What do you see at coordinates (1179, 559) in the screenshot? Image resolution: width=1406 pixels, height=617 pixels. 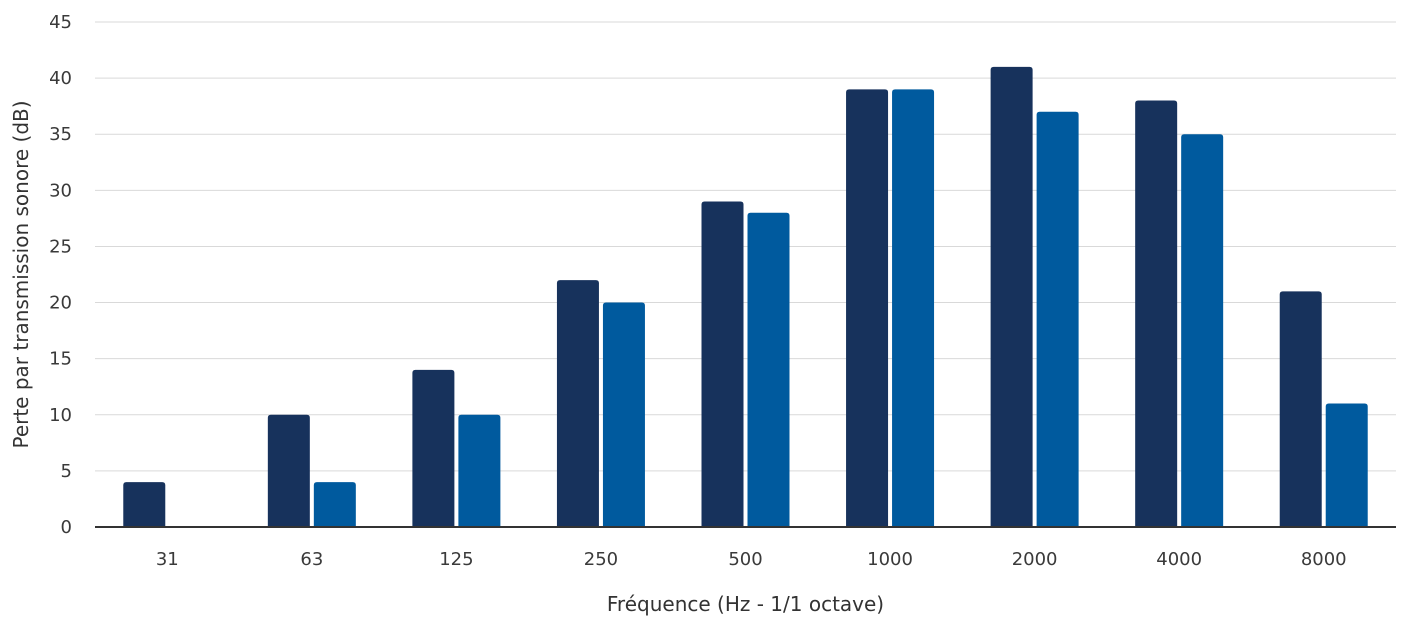 I see `x-tick-label: 4000` at bounding box center [1179, 559].